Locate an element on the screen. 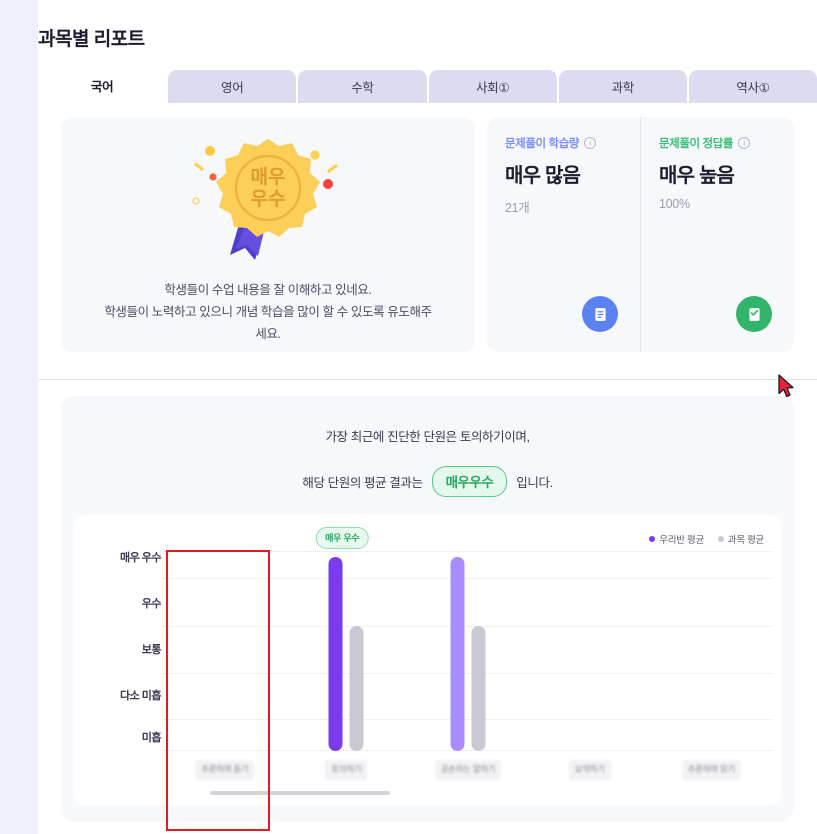 Image resolution: width=817 pixels, height=834 pixels. statistics-card: 문제풀이 학습량 i 매우 많음 21개 문제풀이 정답률 is located at coordinates (640, 234).